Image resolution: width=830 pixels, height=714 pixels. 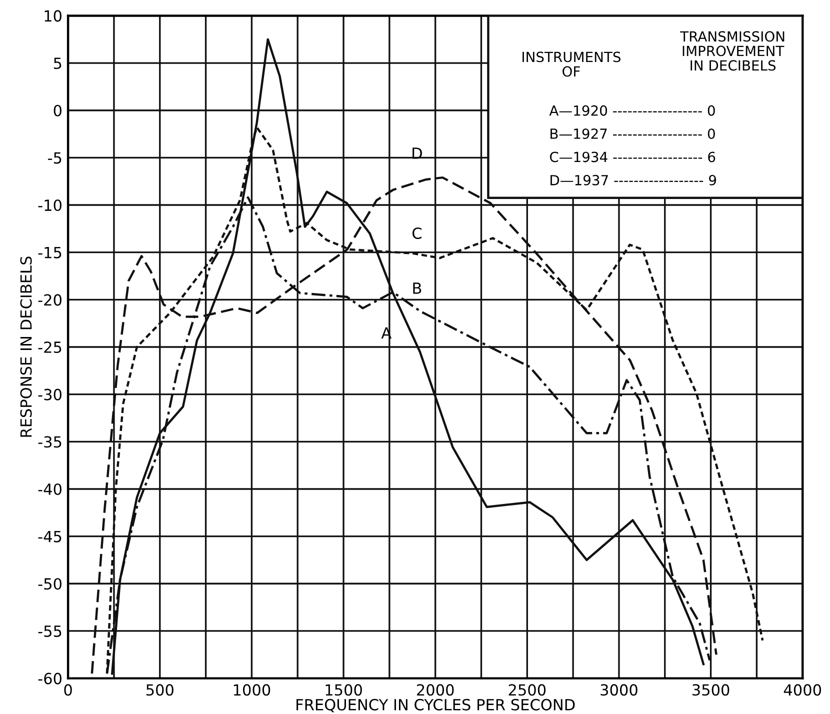 What do you see at coordinates (711, 690) in the screenshot?
I see `x-tick-label: 3500` at bounding box center [711, 690].